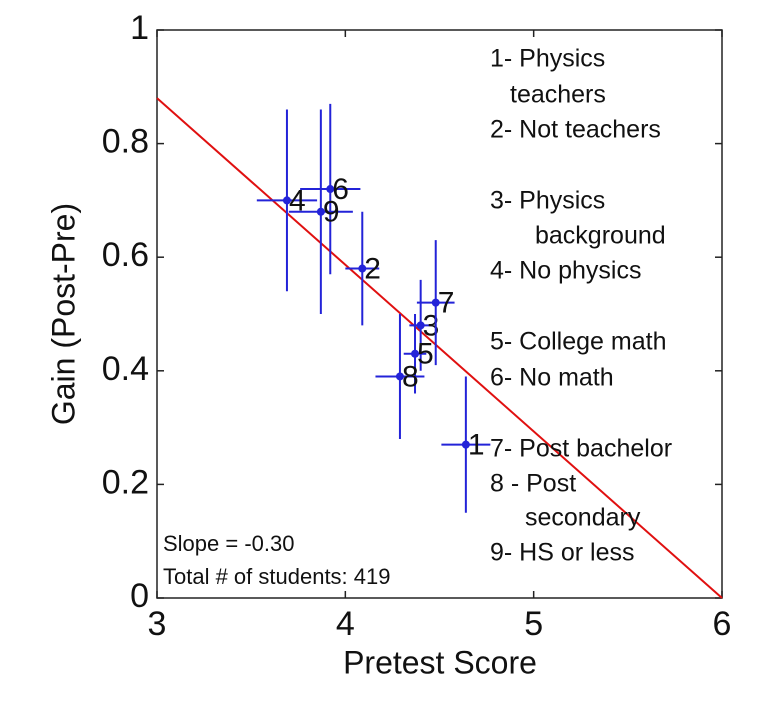 The width and height of the screenshot is (776, 715). I want to click on legend-note: 8 - Post, so click(533, 484).